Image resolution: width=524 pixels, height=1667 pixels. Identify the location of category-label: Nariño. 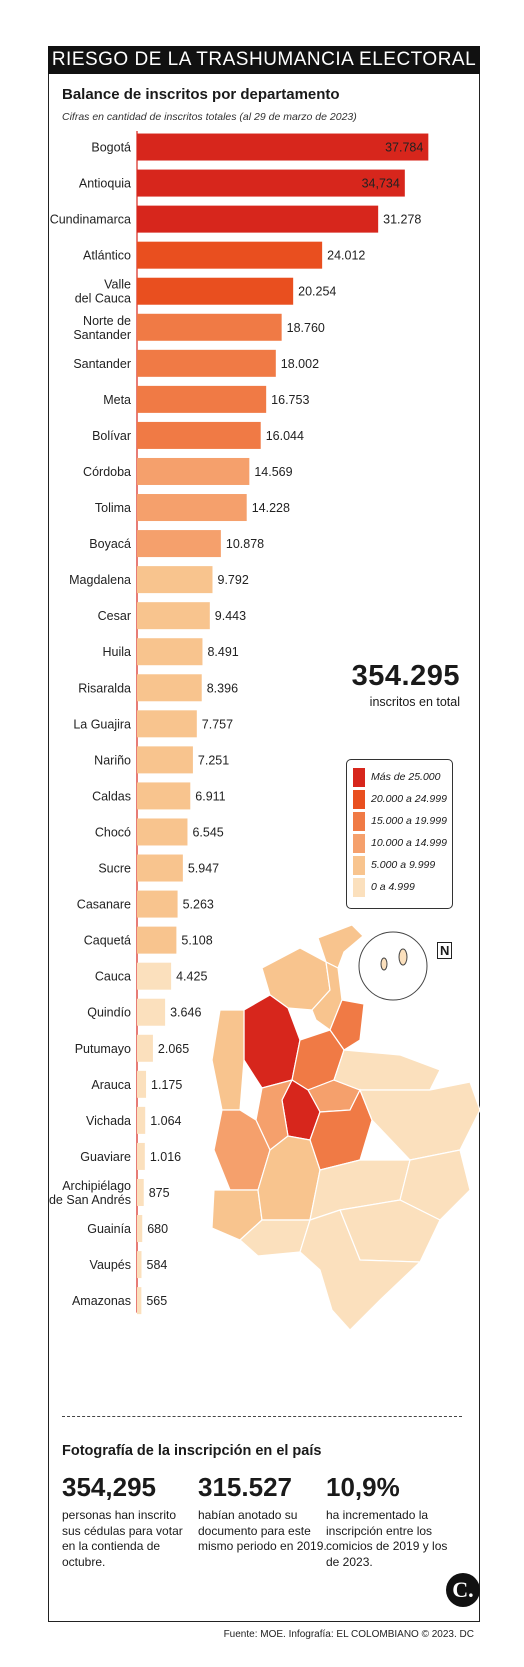
(112, 760).